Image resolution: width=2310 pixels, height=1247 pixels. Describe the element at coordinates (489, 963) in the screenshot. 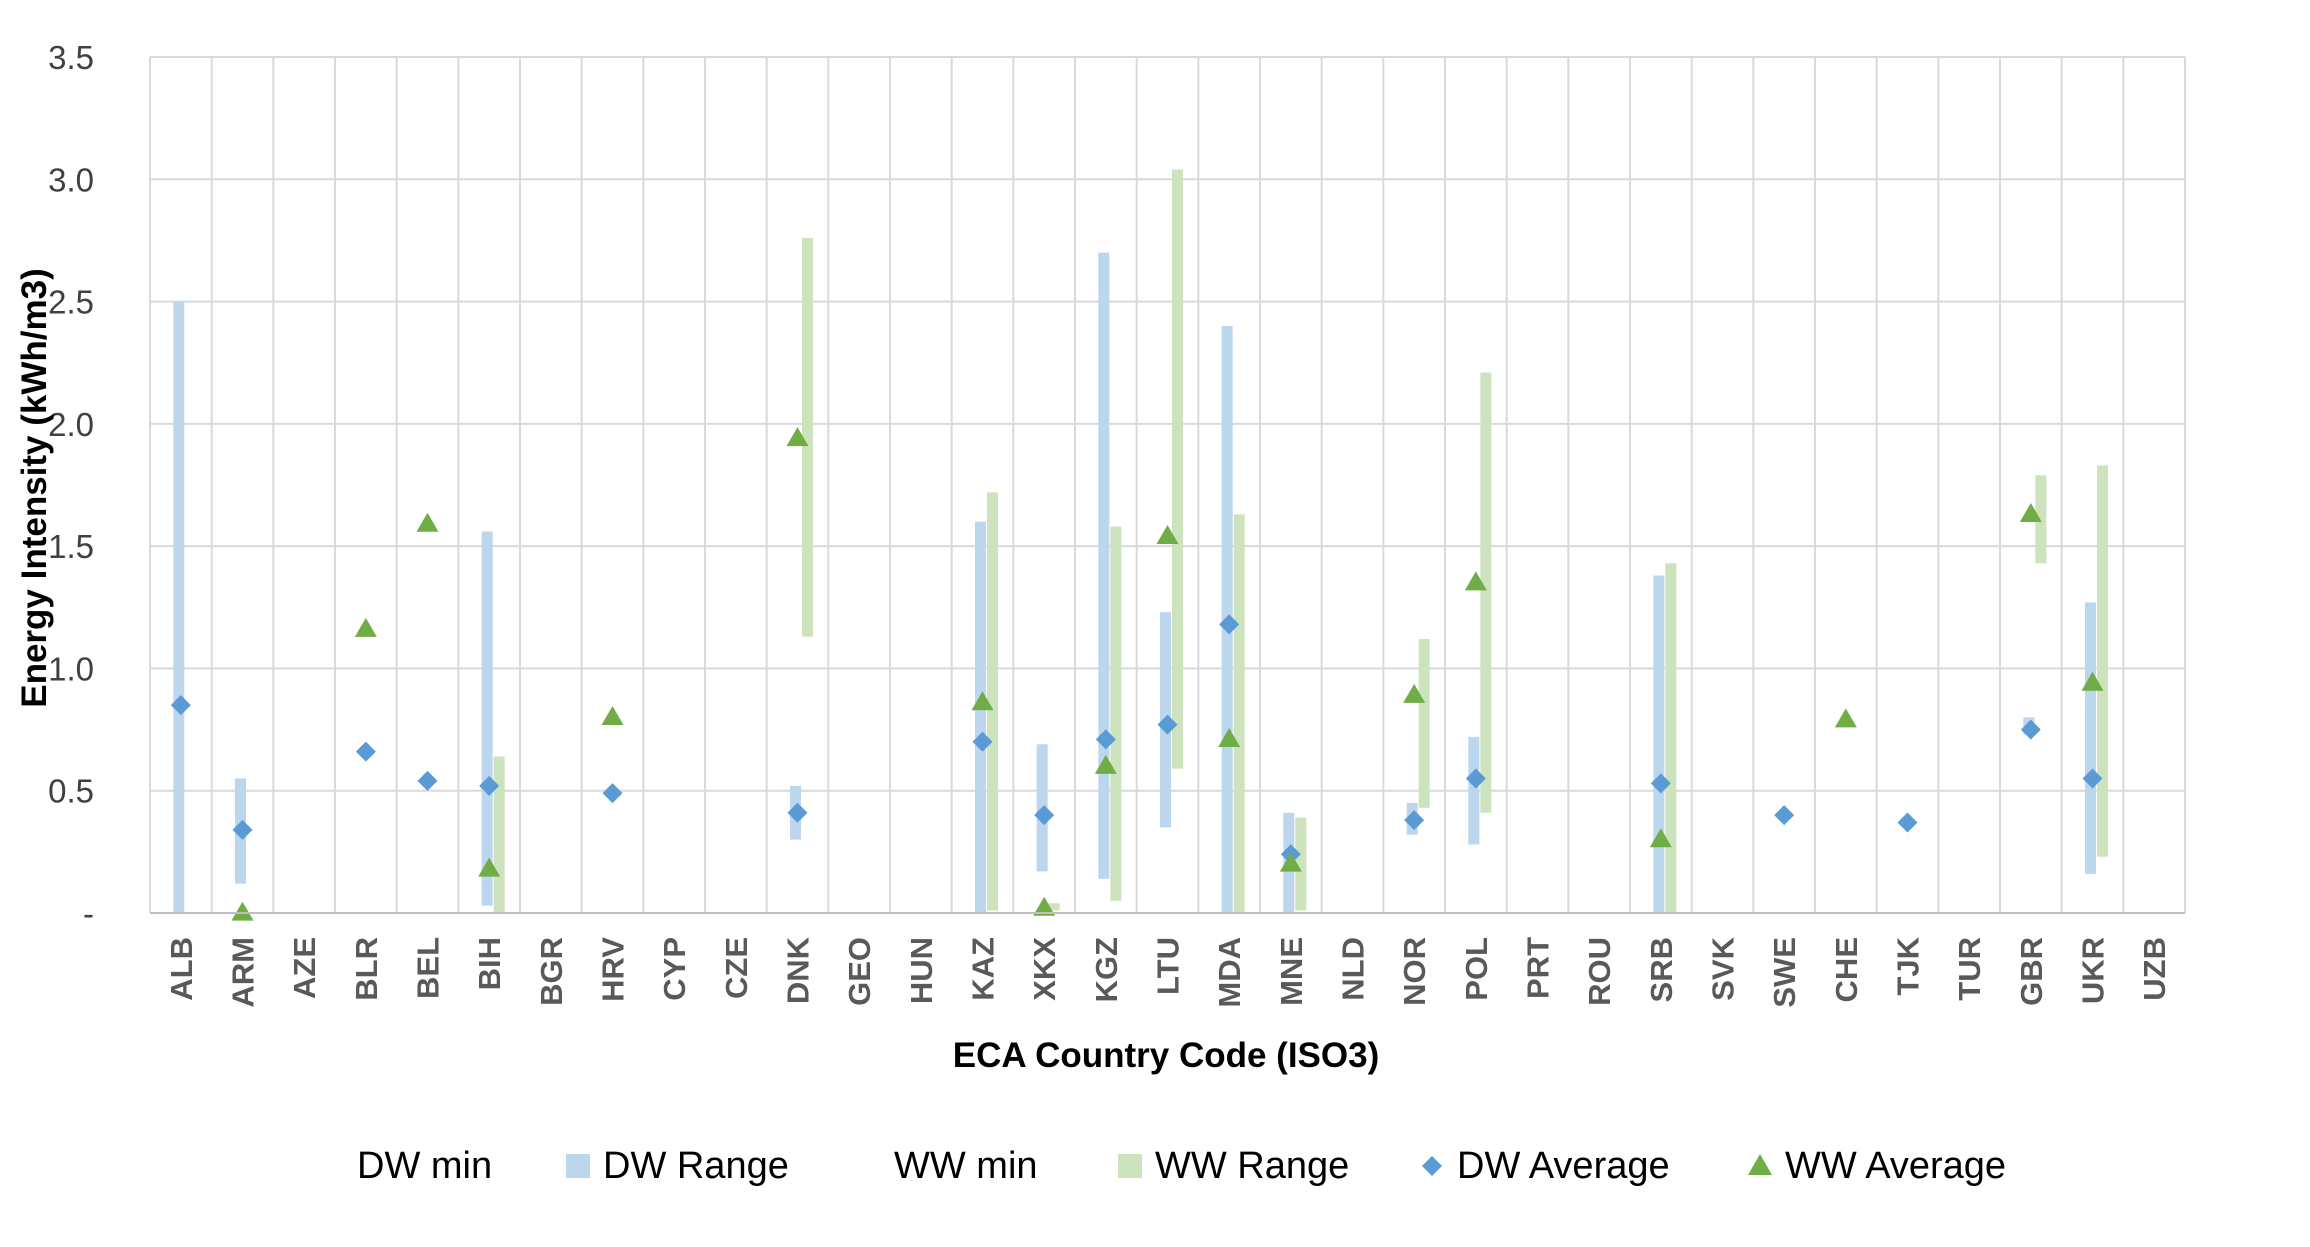

I see `x-tick-label: BIH` at that location.